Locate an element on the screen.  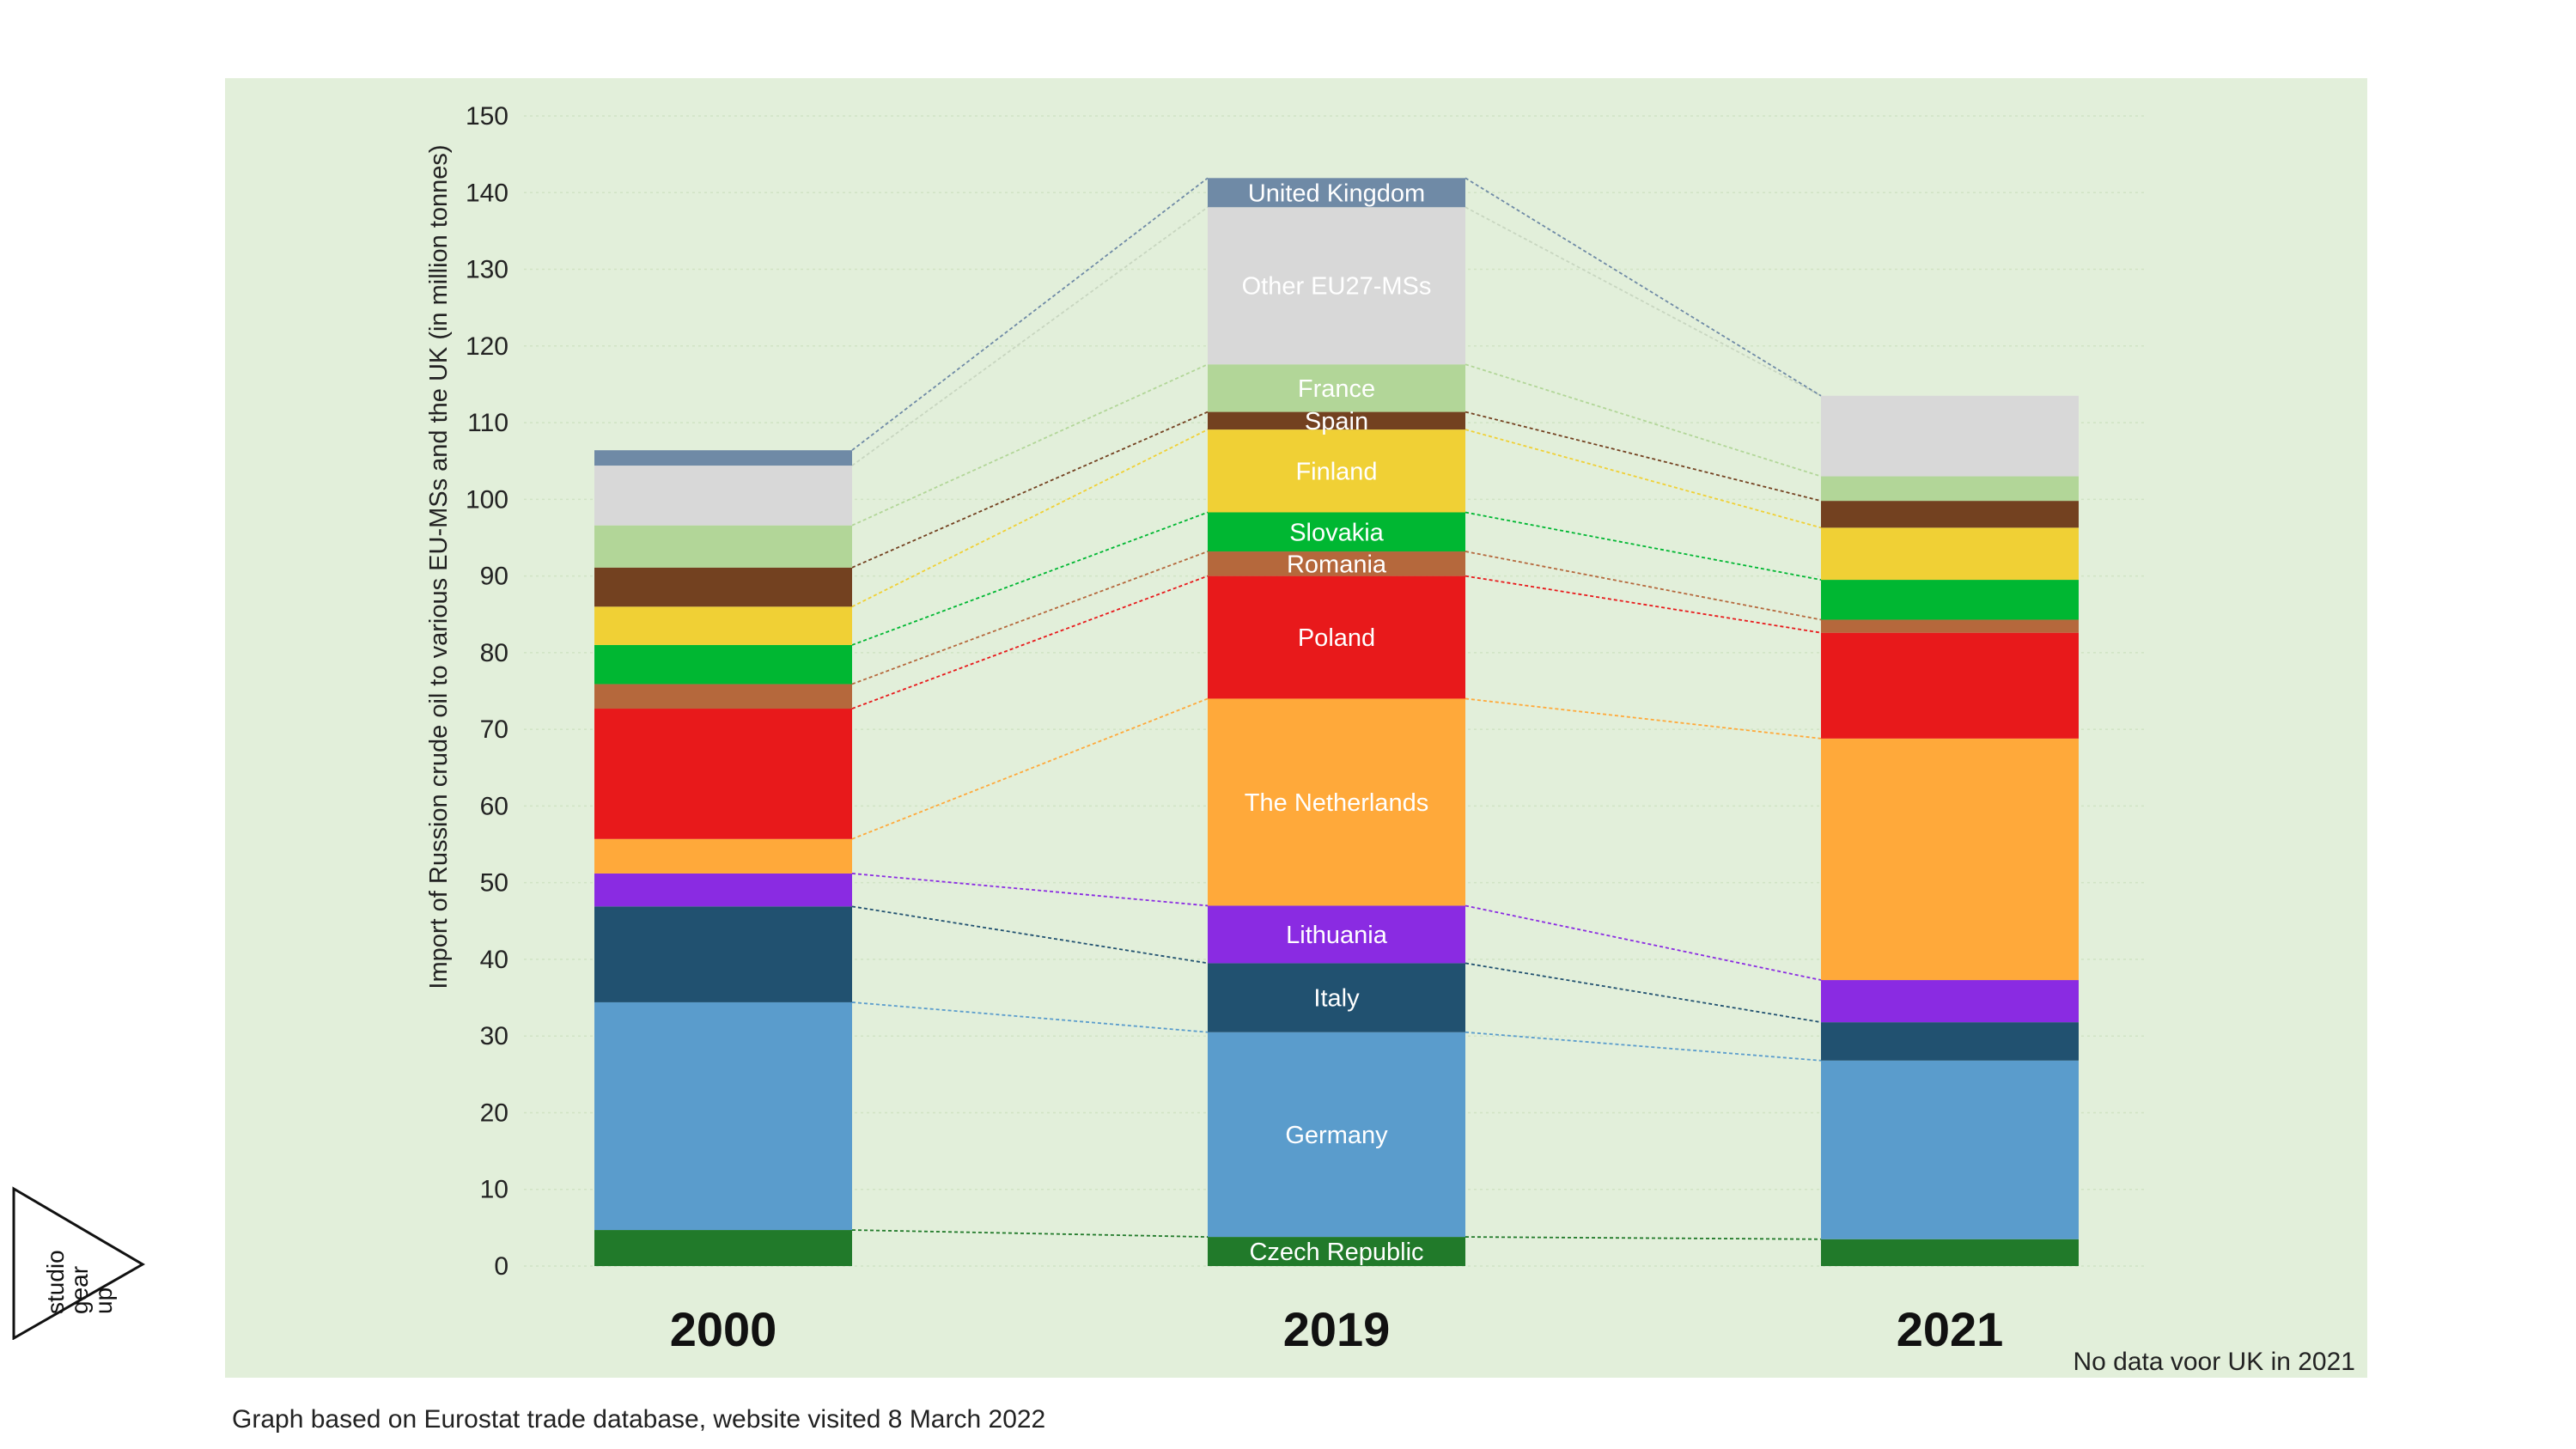
y-tick-label: 140 is located at coordinates (487, 193).